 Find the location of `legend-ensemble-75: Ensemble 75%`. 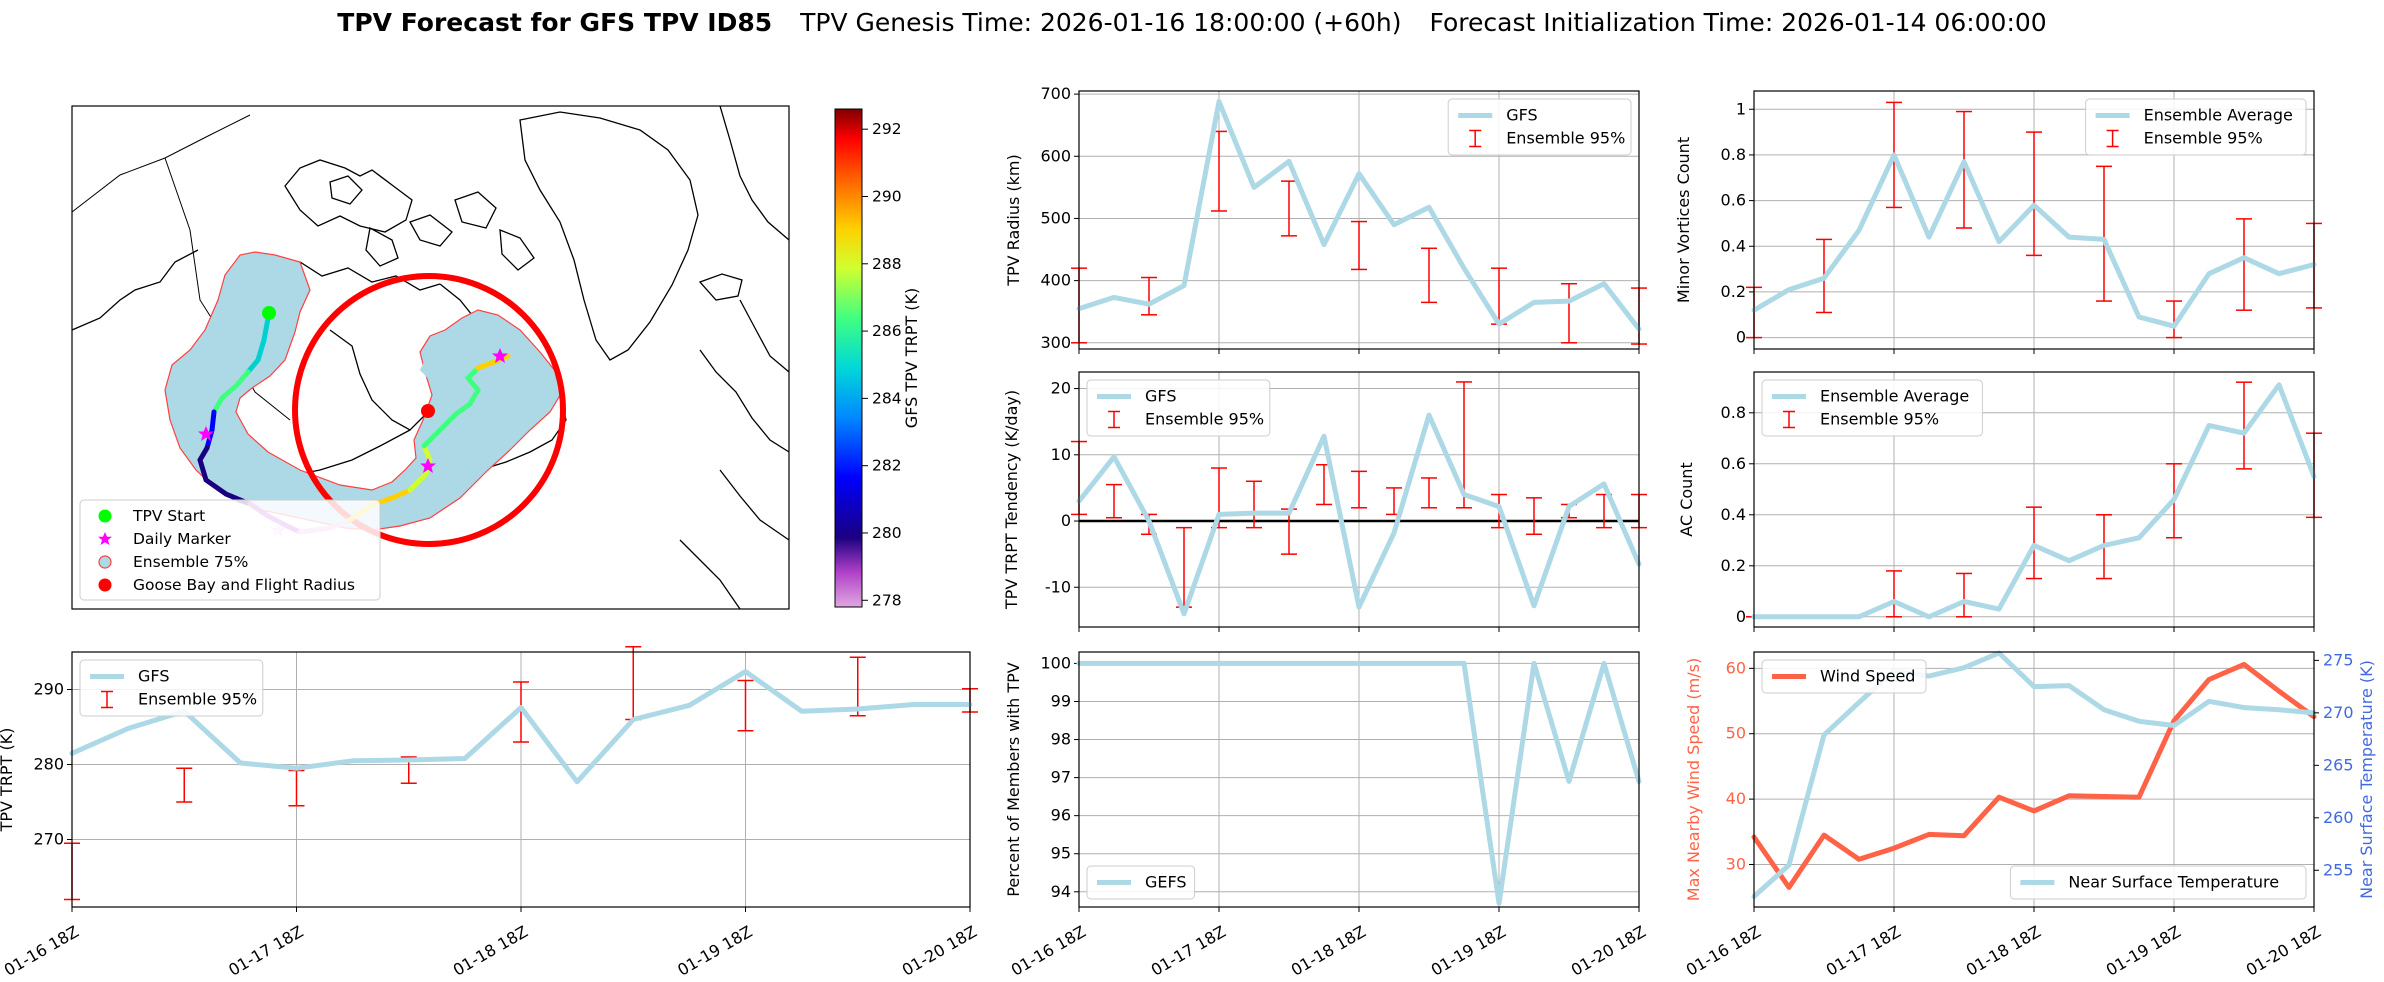

legend-ensemble-75: Ensemble 75% is located at coordinates (190, 562).